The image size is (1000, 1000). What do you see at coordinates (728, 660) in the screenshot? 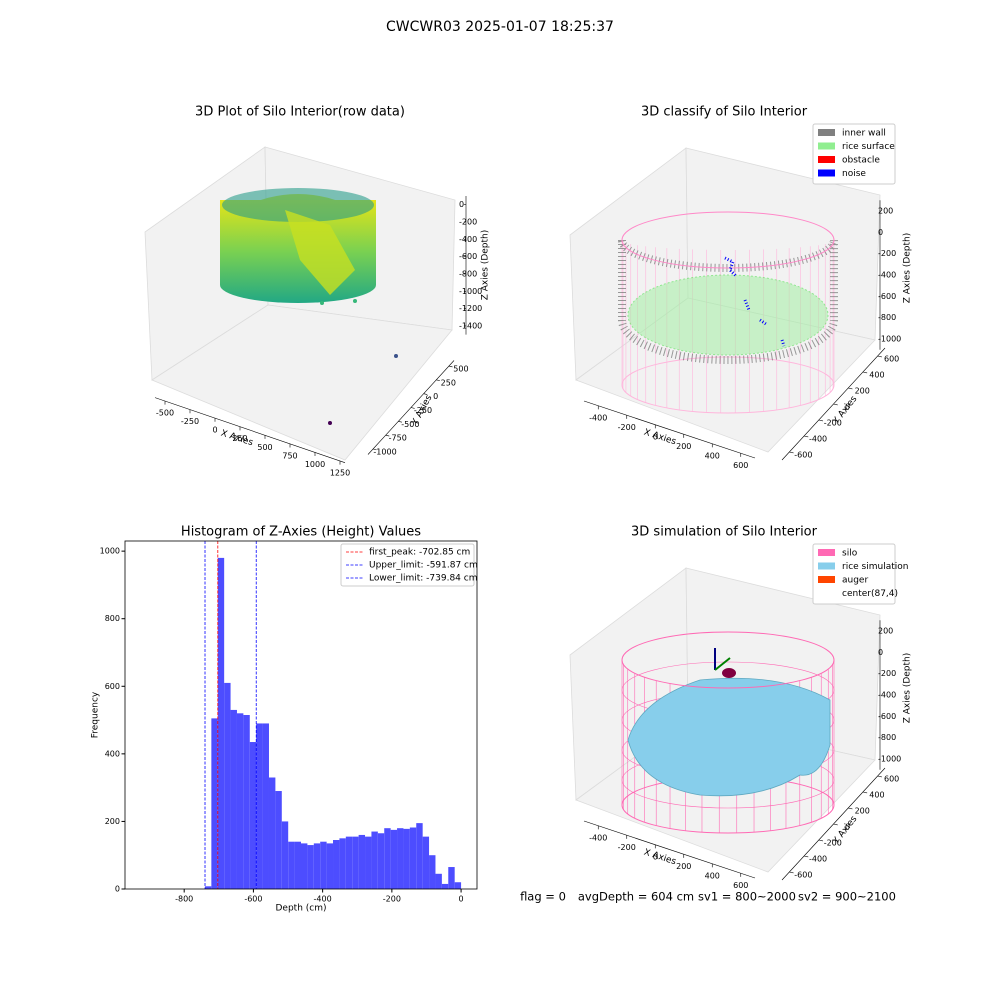
I see `silo-wire` at bounding box center [728, 660].